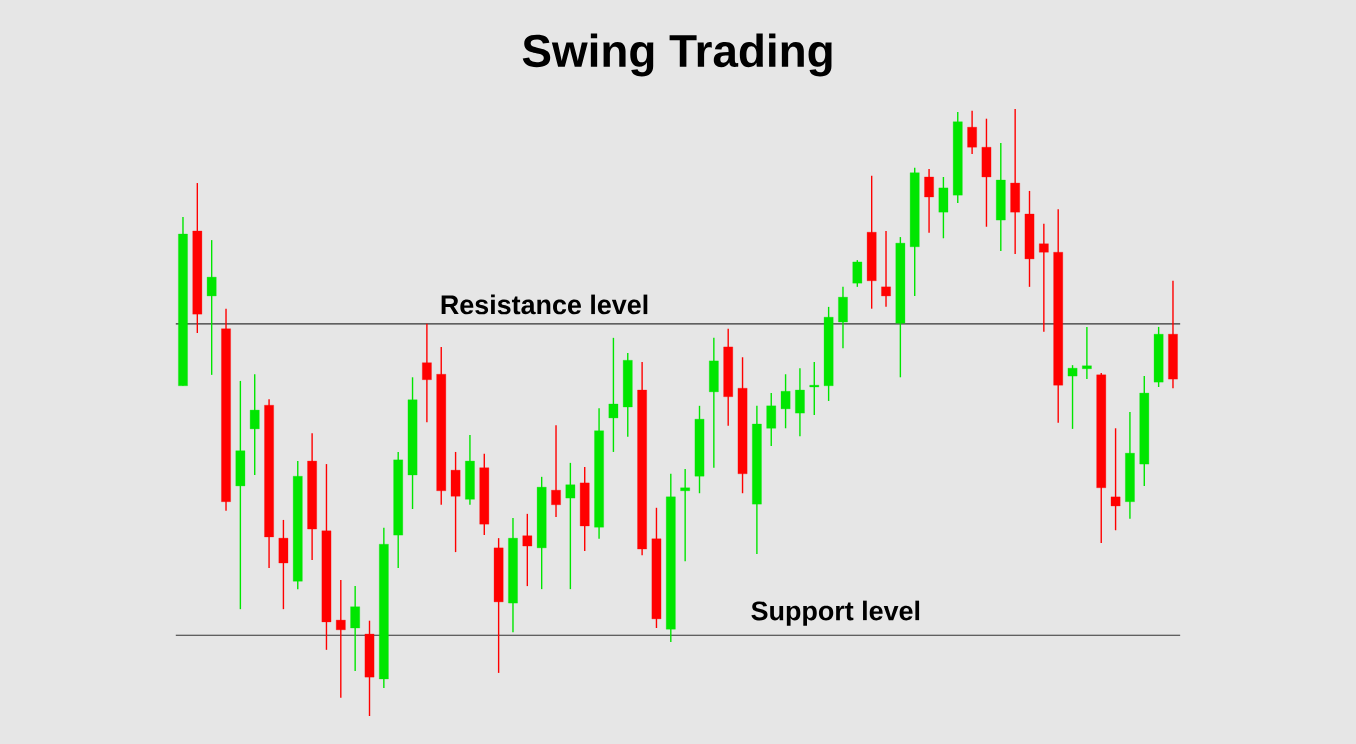 This screenshot has height=744, width=1356. Describe the element at coordinates (677, 55) in the screenshot. I see `chart-title: Swing Trading` at that location.